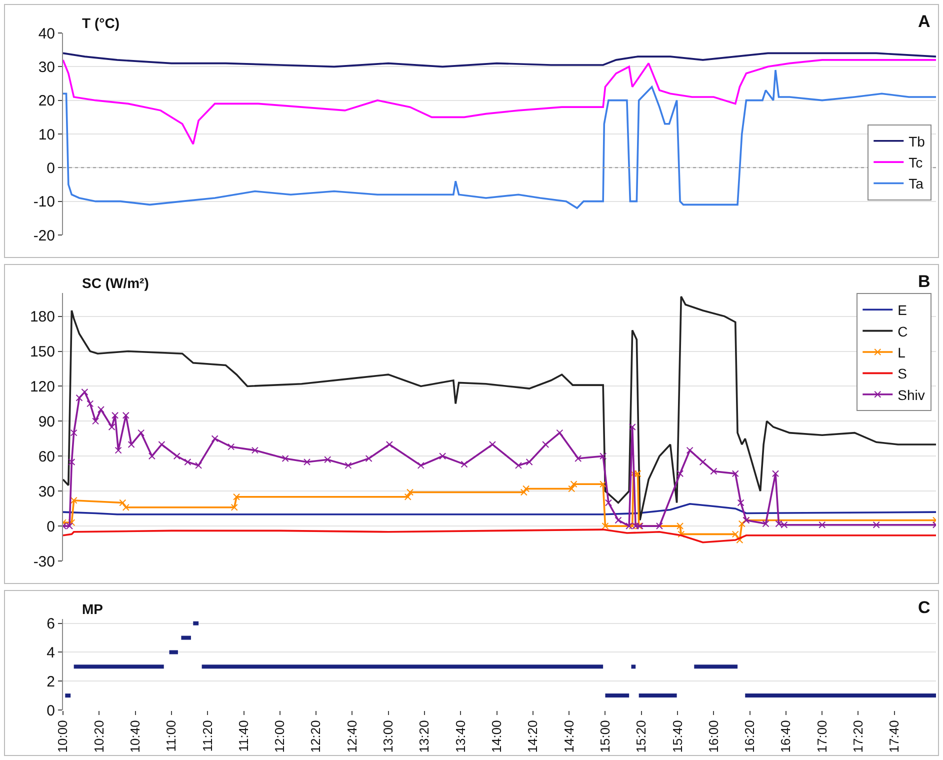  Describe the element at coordinates (50, 653) in the screenshot. I see `y-tick-label: 4` at that location.